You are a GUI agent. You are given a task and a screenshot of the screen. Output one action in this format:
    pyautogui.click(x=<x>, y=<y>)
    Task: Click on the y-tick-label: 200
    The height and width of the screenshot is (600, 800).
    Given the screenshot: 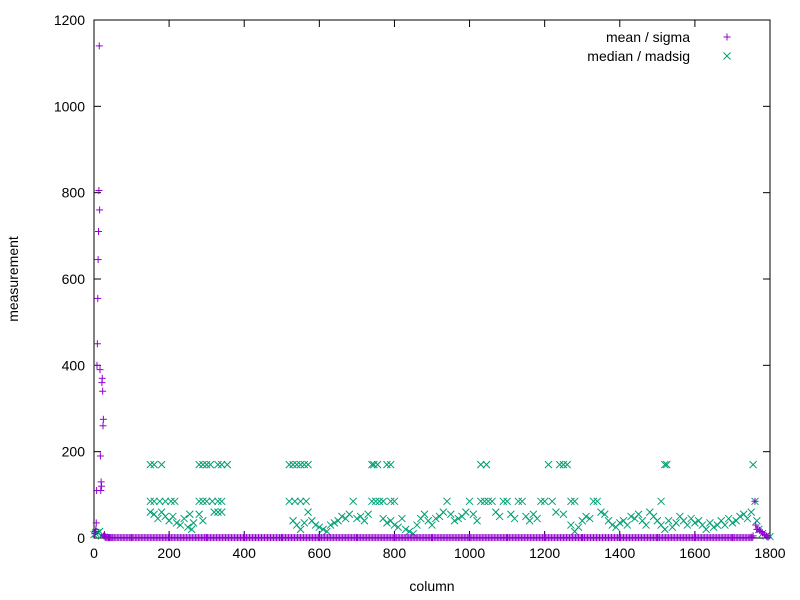 What is the action you would take?
    pyautogui.click(x=74, y=452)
    